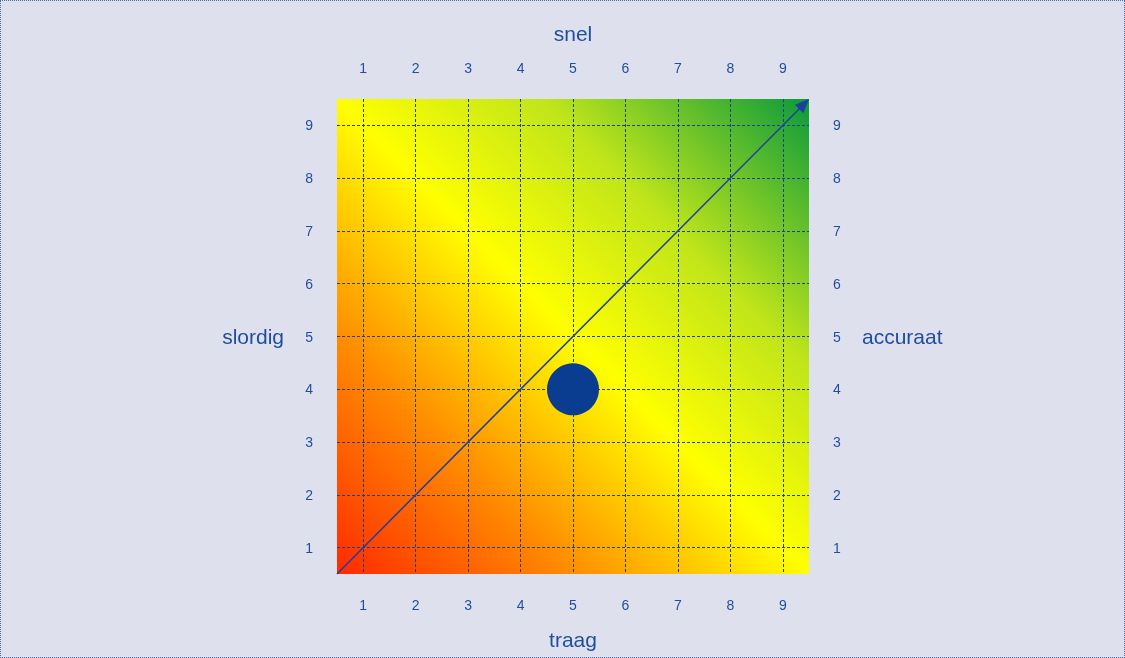 The height and width of the screenshot is (658, 1125). Describe the element at coordinates (625, 68) in the screenshot. I see `x2-tick-label: 6` at that location.